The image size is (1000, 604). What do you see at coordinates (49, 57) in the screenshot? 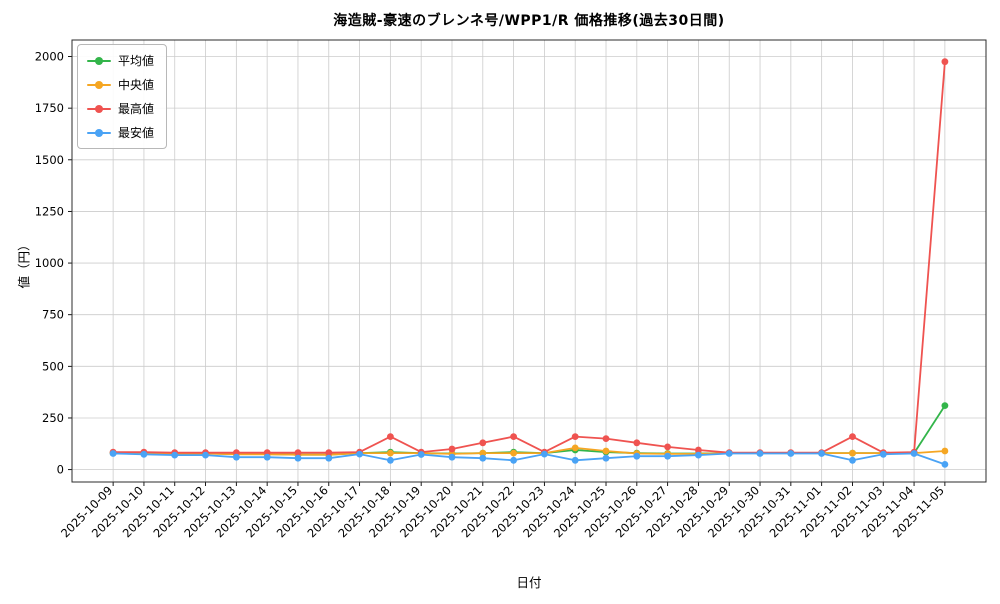
I see `y-tick-label: 2000` at bounding box center [49, 57].